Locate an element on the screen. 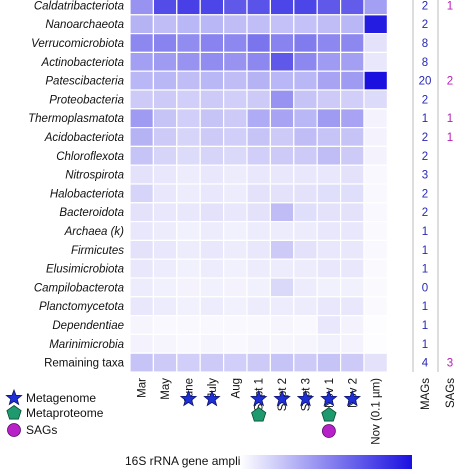  heatmap-cell-planctomycetota-mar is located at coordinates (141, 306).